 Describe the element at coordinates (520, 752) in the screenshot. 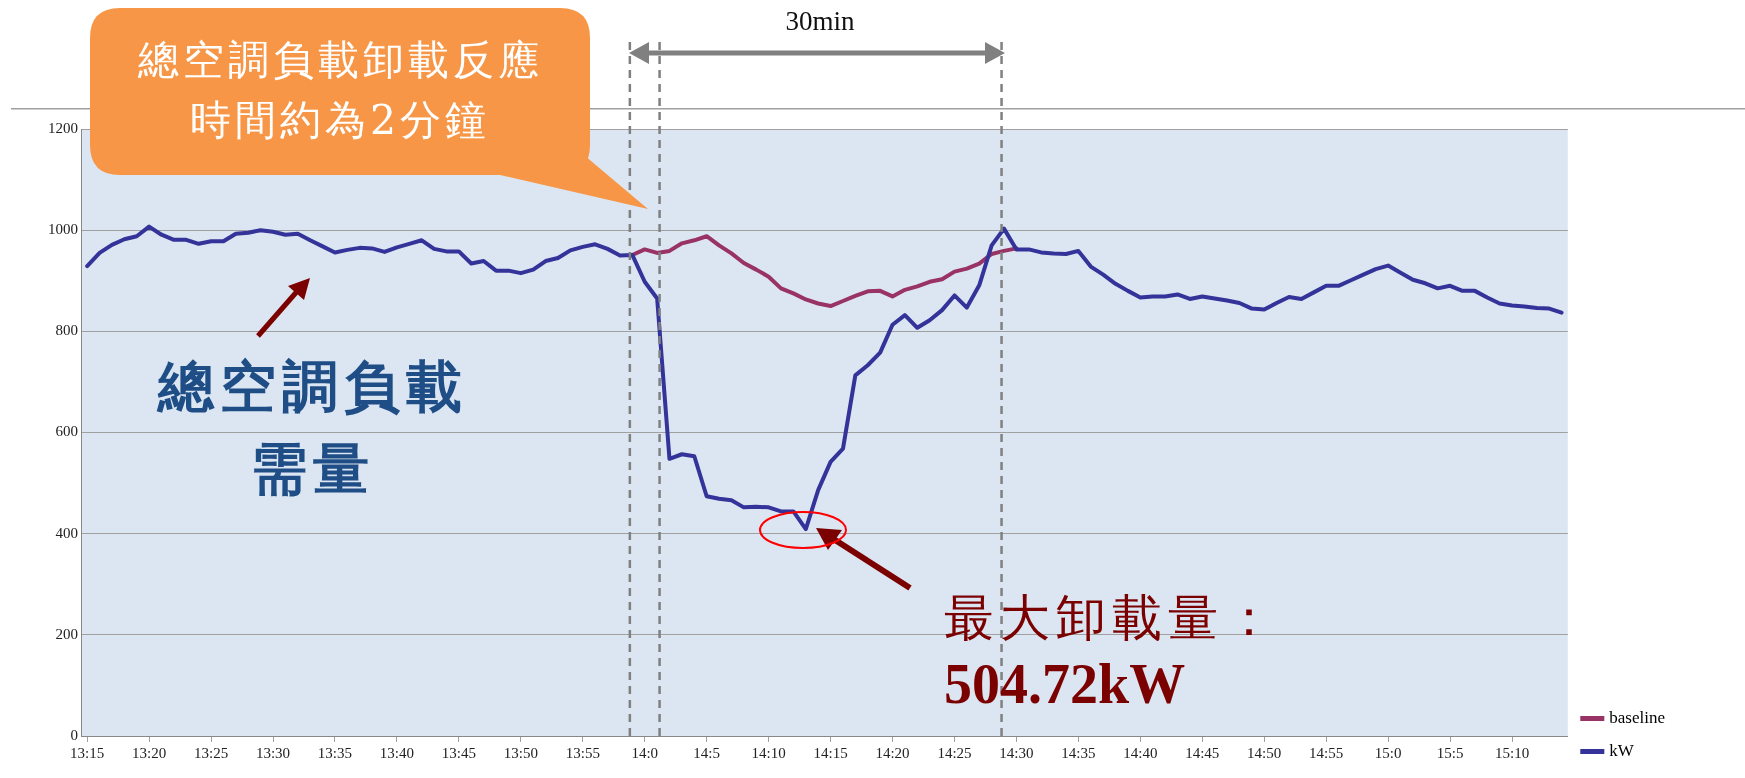

I see `x-tick-label: 13:50` at that location.